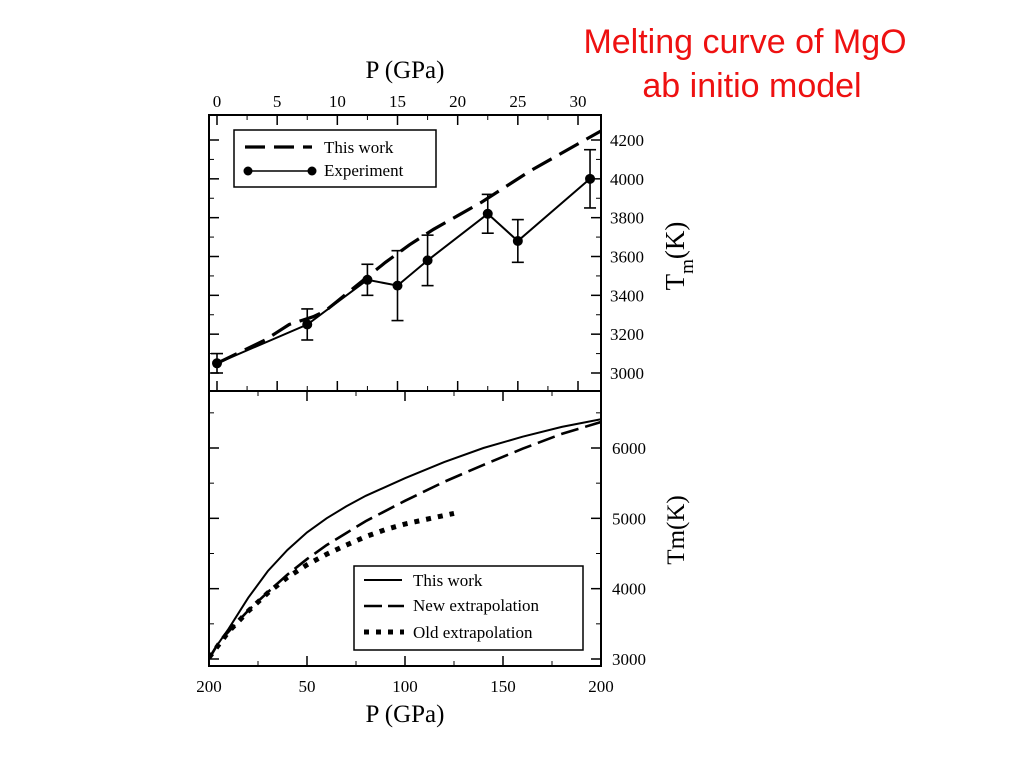 The image size is (1024, 768). I want to click on top-y-axis-label: Tm(K), so click(679, 256).